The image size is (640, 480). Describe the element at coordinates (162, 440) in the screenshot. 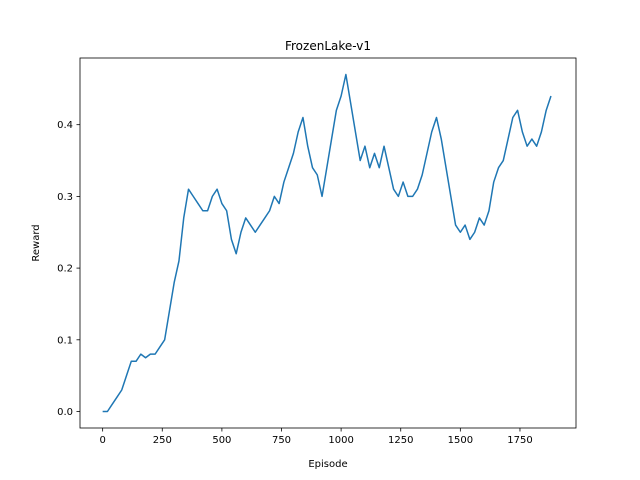

I see `x-tick-label: 250` at that location.